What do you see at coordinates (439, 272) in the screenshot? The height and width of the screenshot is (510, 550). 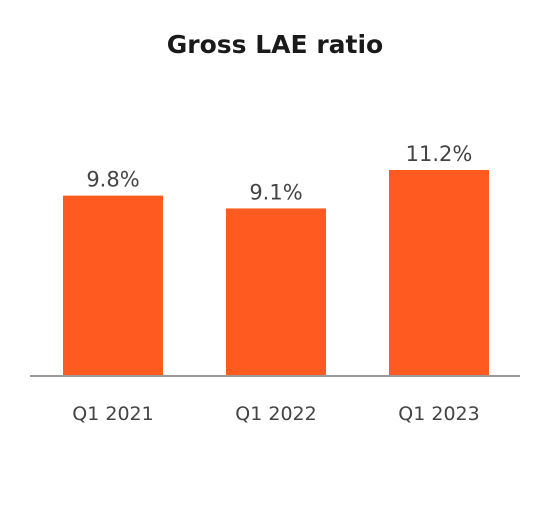 I see `bar-q1-2023` at bounding box center [439, 272].